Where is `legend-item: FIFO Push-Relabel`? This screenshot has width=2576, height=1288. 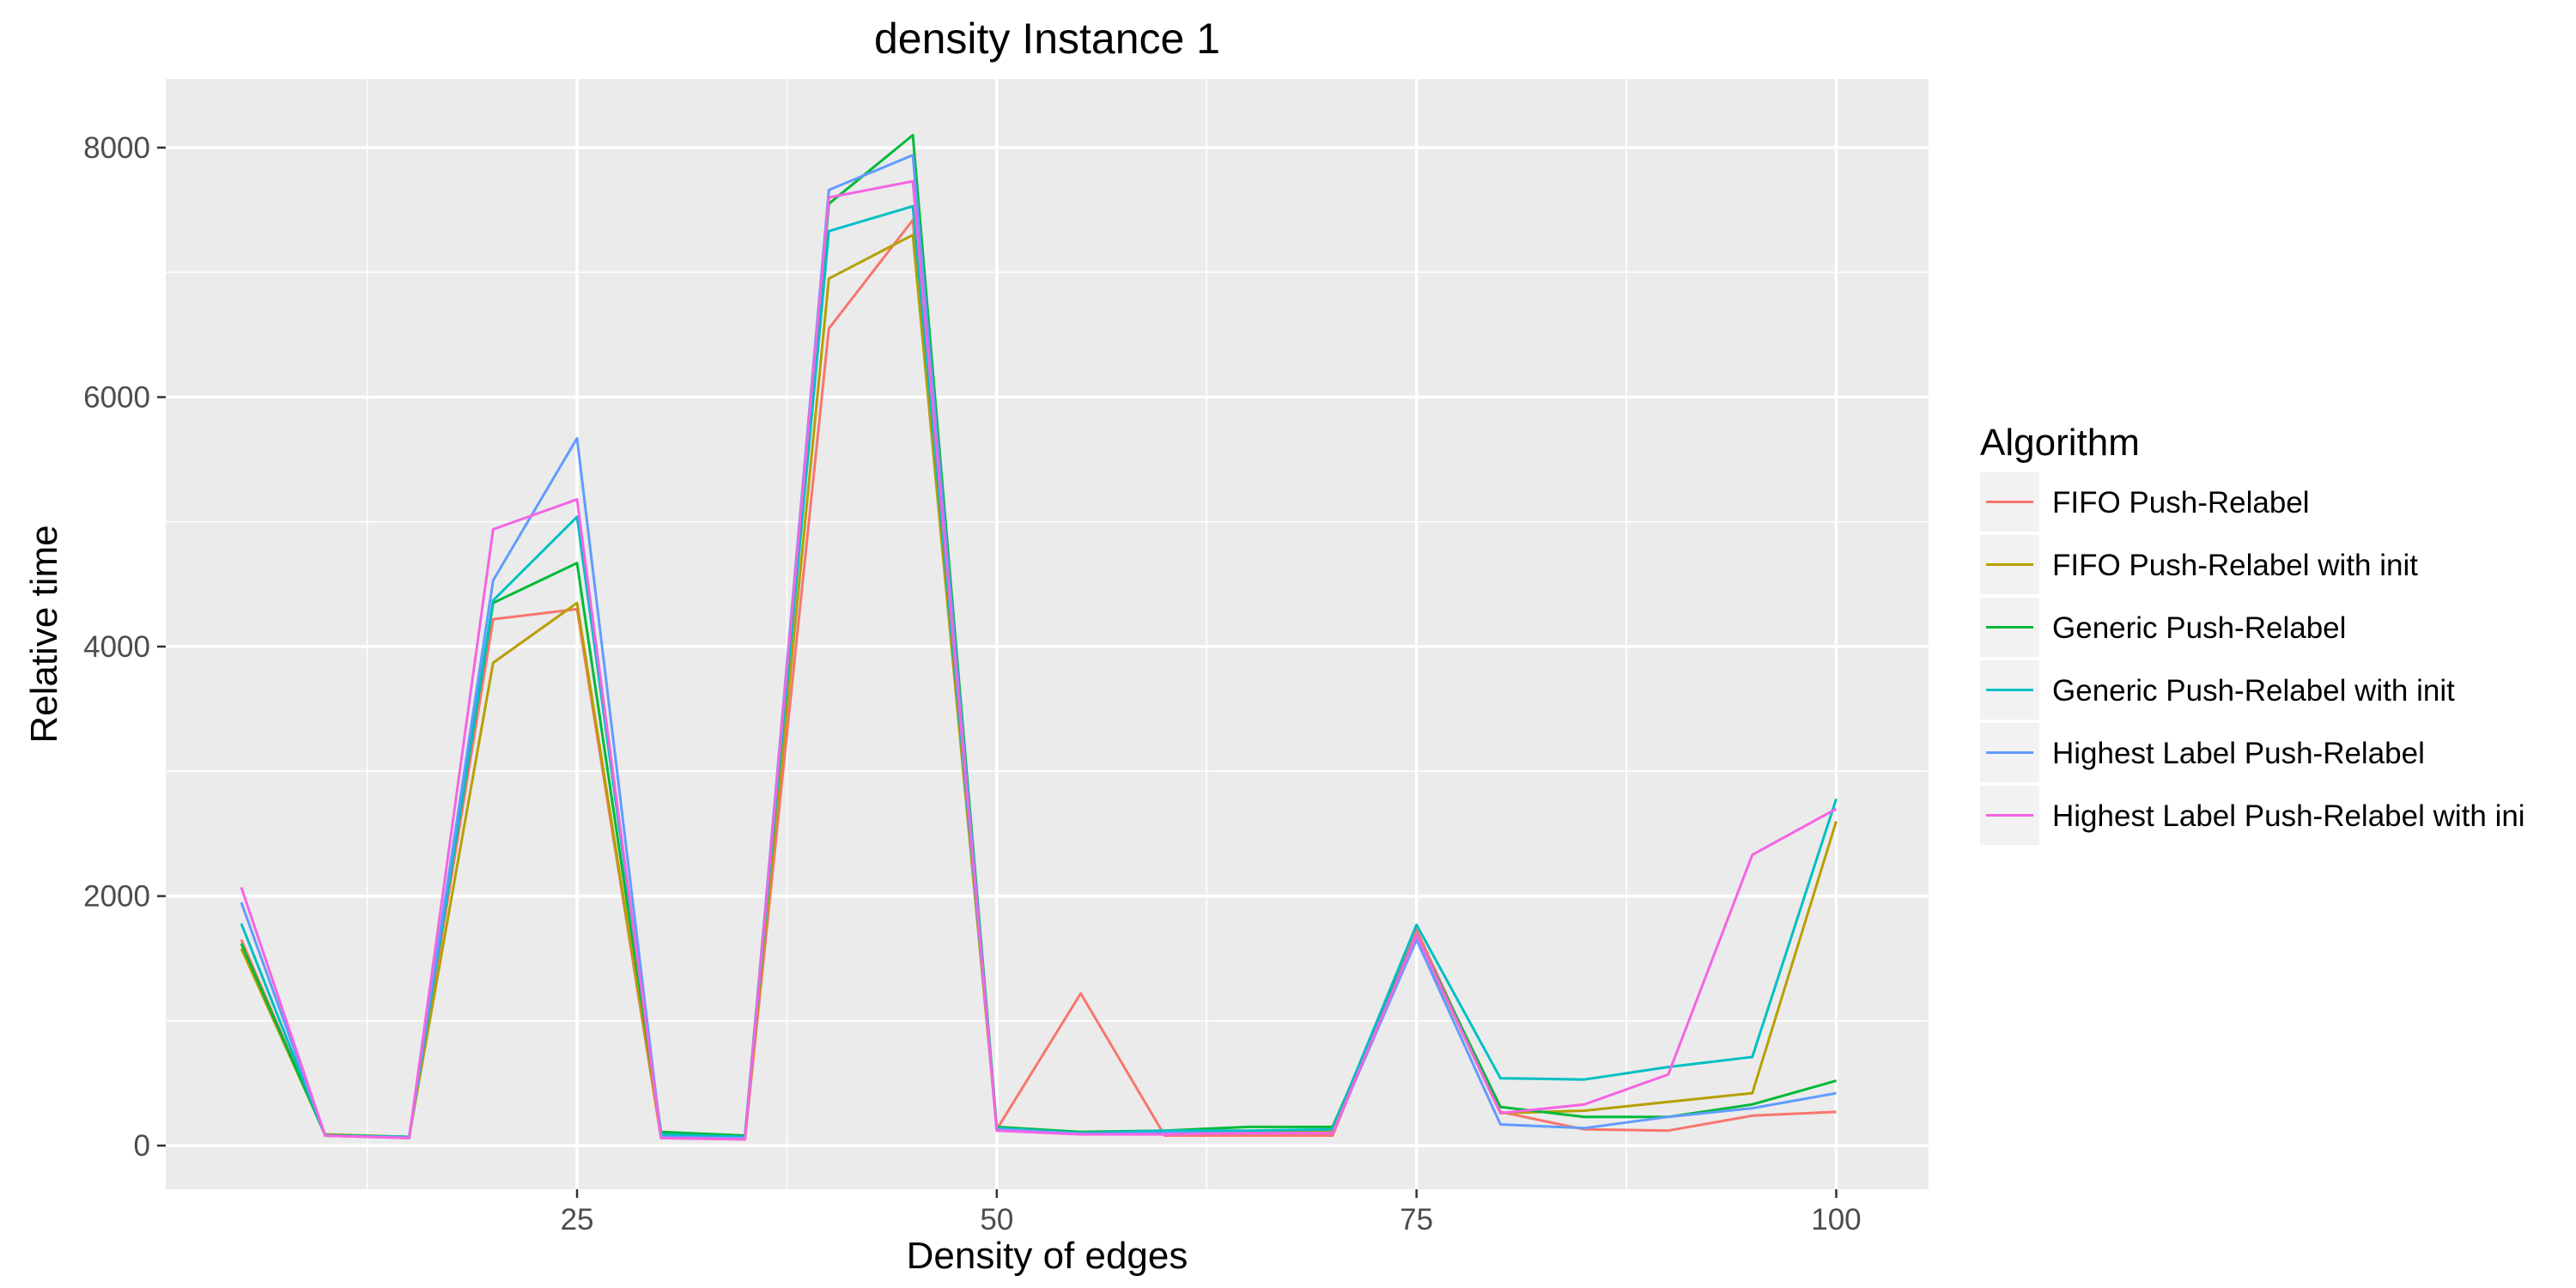
legend-item: FIFO Push-Relabel is located at coordinates (2145, 502).